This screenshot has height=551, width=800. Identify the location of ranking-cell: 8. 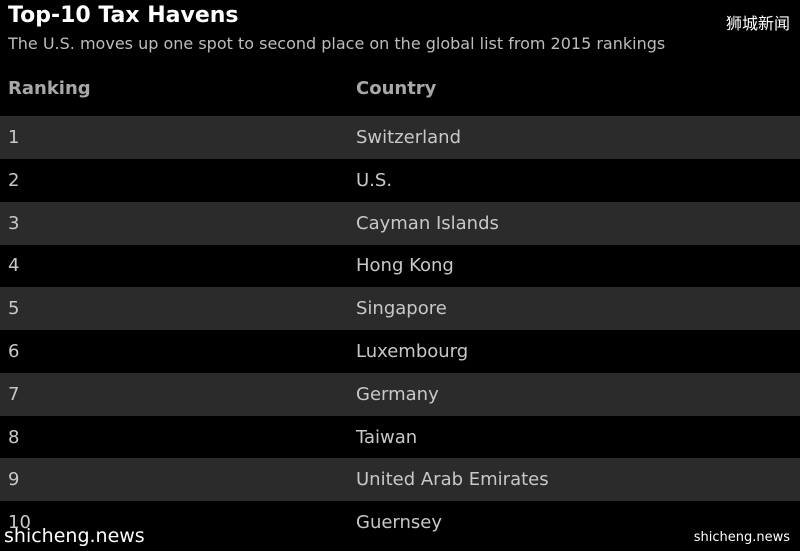
(14, 437).